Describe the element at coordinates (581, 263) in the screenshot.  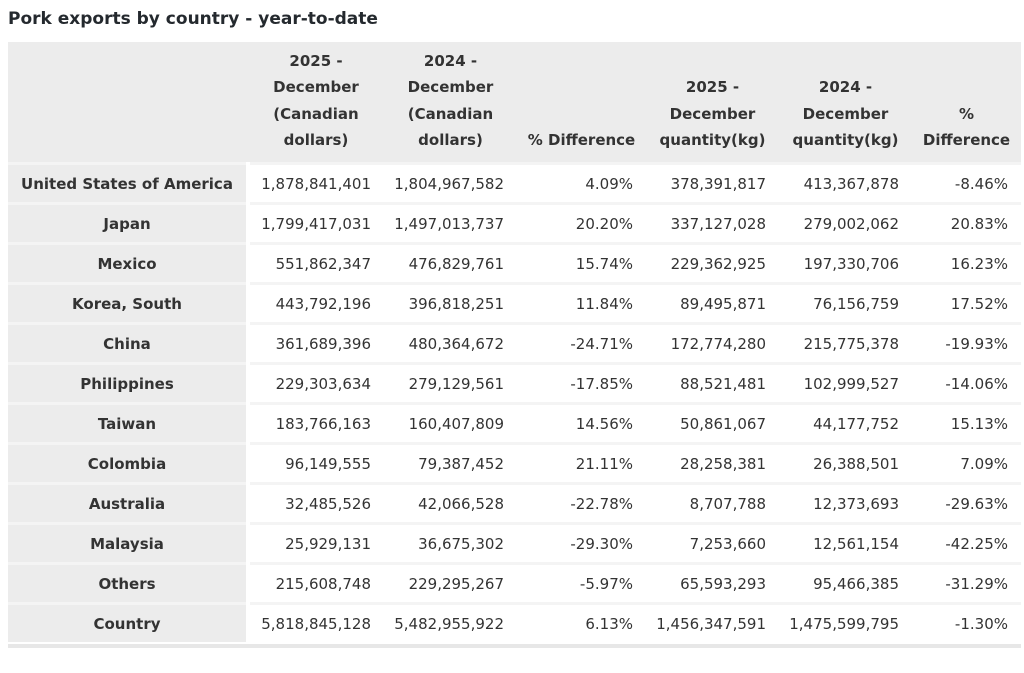
I see `cell-value: 15.74%` at that location.